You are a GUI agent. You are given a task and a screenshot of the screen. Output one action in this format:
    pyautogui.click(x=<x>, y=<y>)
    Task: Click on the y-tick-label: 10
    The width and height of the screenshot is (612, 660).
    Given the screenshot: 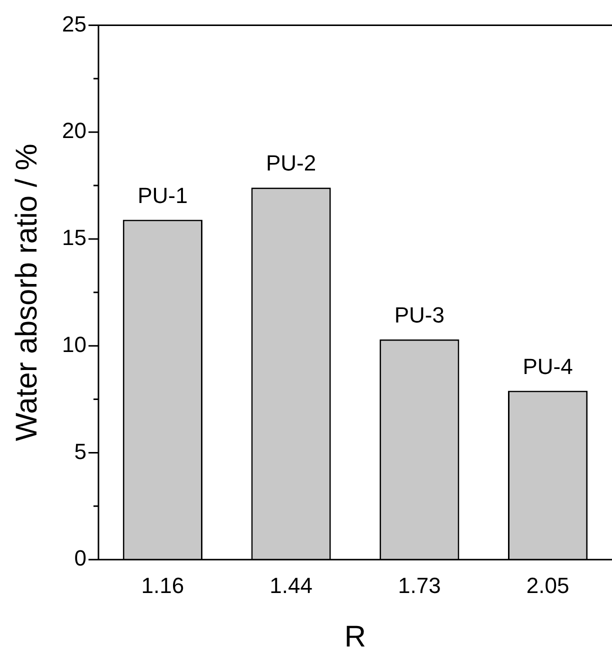 What is the action you would take?
    pyautogui.click(x=74, y=344)
    